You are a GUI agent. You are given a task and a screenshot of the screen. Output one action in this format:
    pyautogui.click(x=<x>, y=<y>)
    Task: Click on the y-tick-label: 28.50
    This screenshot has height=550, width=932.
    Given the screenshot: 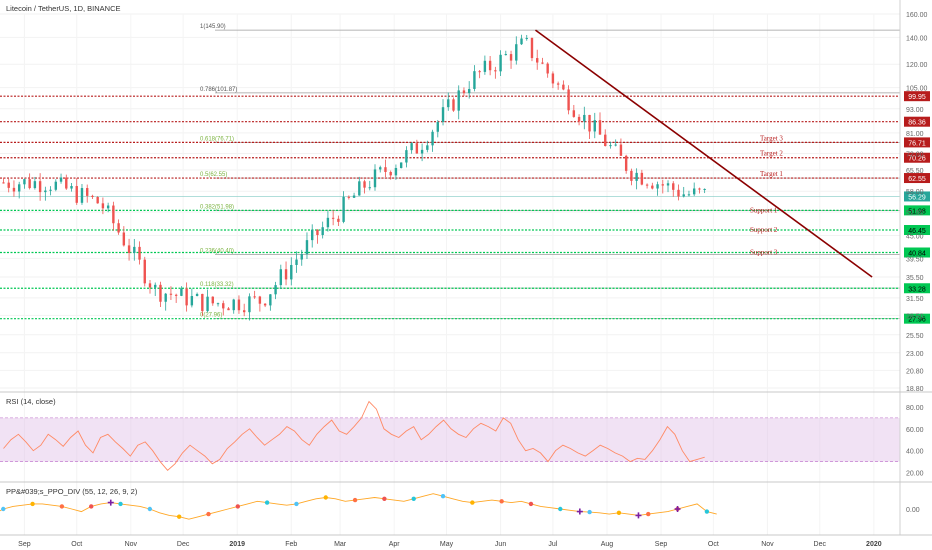 What is the action you would take?
    pyautogui.click(x=915, y=316)
    